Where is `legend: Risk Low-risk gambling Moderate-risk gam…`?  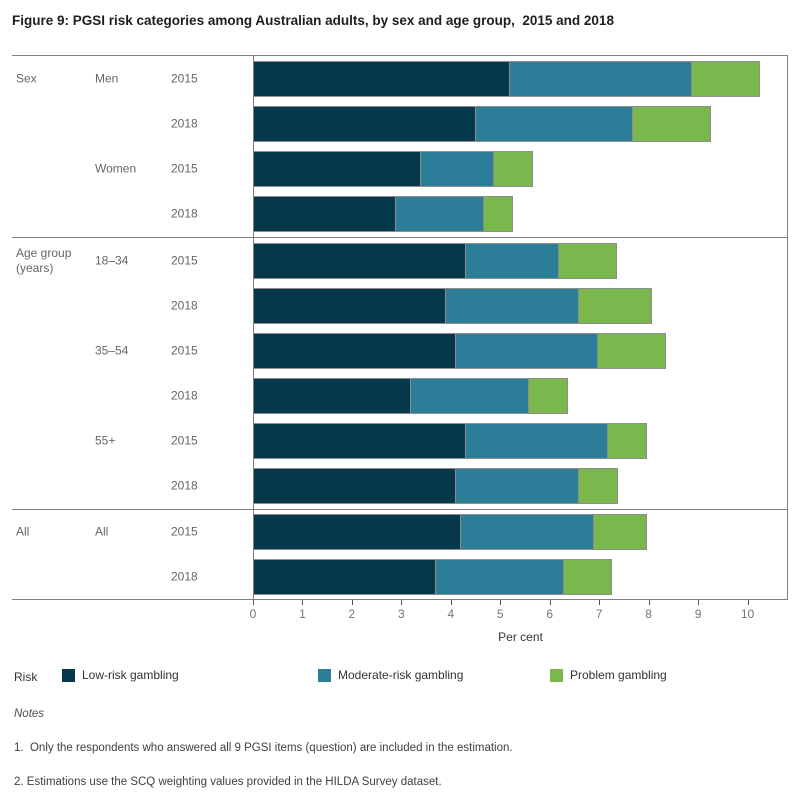 legend: Risk Low-risk gambling Moderate-risk gam… is located at coordinates (400, 677).